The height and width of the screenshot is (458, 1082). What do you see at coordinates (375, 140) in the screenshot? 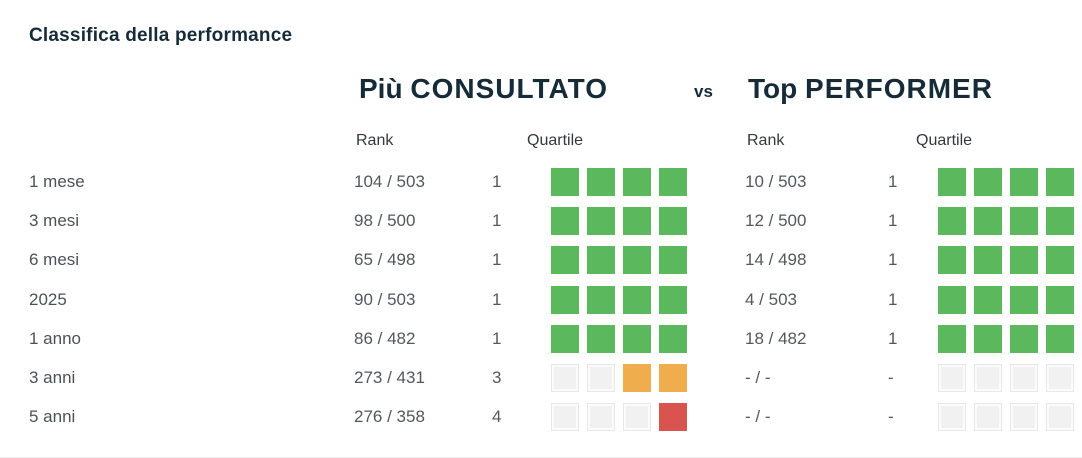
I see `consultato-rank-header: Rank` at bounding box center [375, 140].